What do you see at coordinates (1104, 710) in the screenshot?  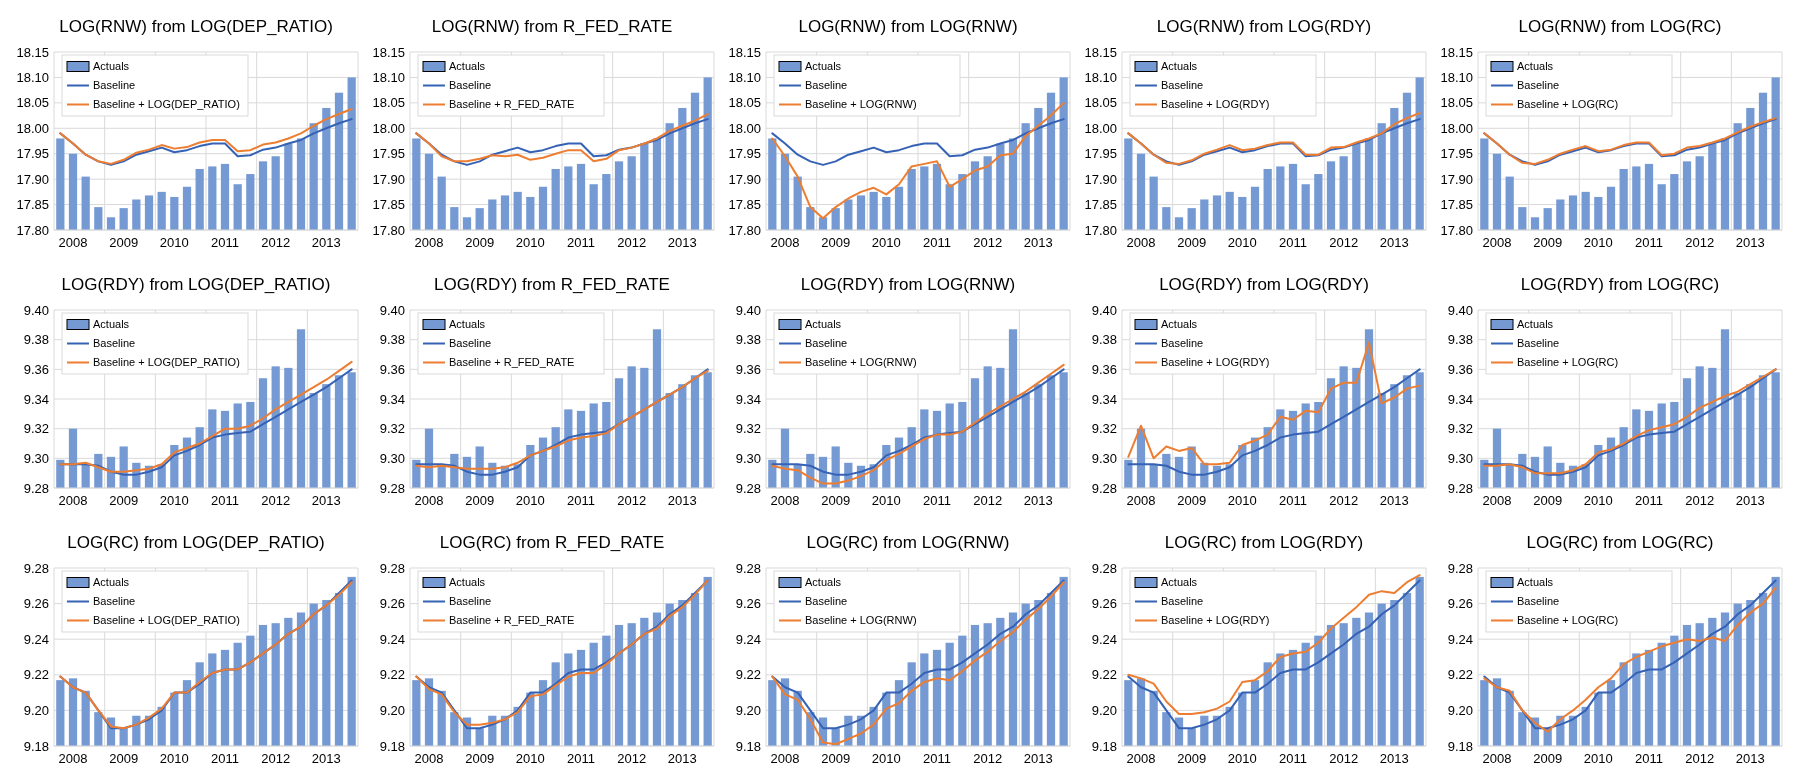 I see `y-tick-label: 9.20` at bounding box center [1104, 710].